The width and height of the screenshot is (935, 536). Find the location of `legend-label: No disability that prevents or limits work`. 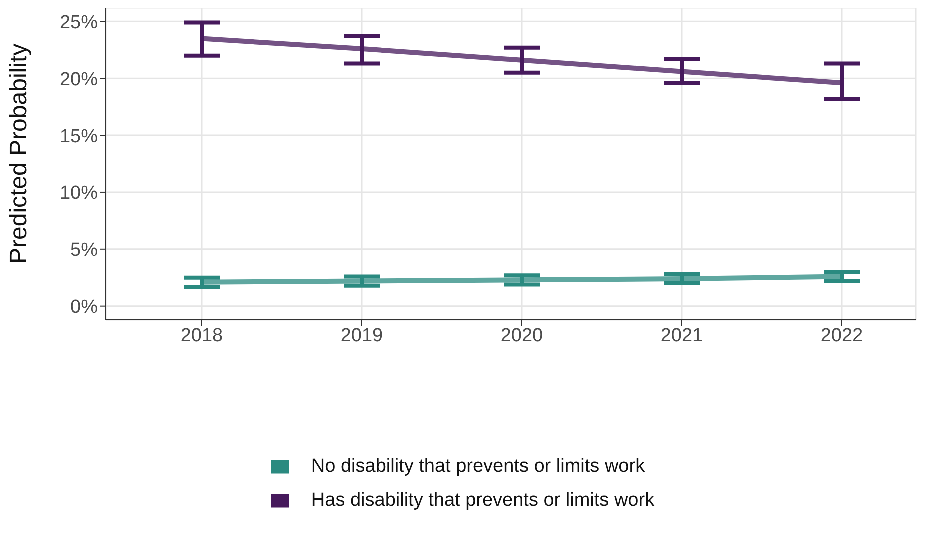

legend-label: No disability that prevents or limits work is located at coordinates (478, 466).